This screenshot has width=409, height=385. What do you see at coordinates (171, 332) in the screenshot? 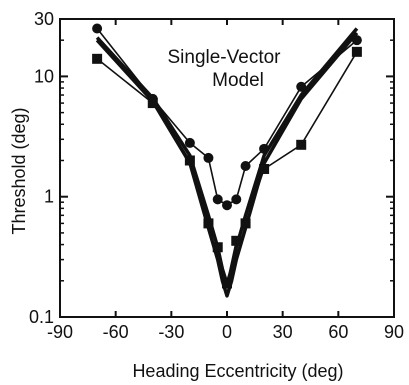
I see `x-tick-label: -30` at bounding box center [171, 332].